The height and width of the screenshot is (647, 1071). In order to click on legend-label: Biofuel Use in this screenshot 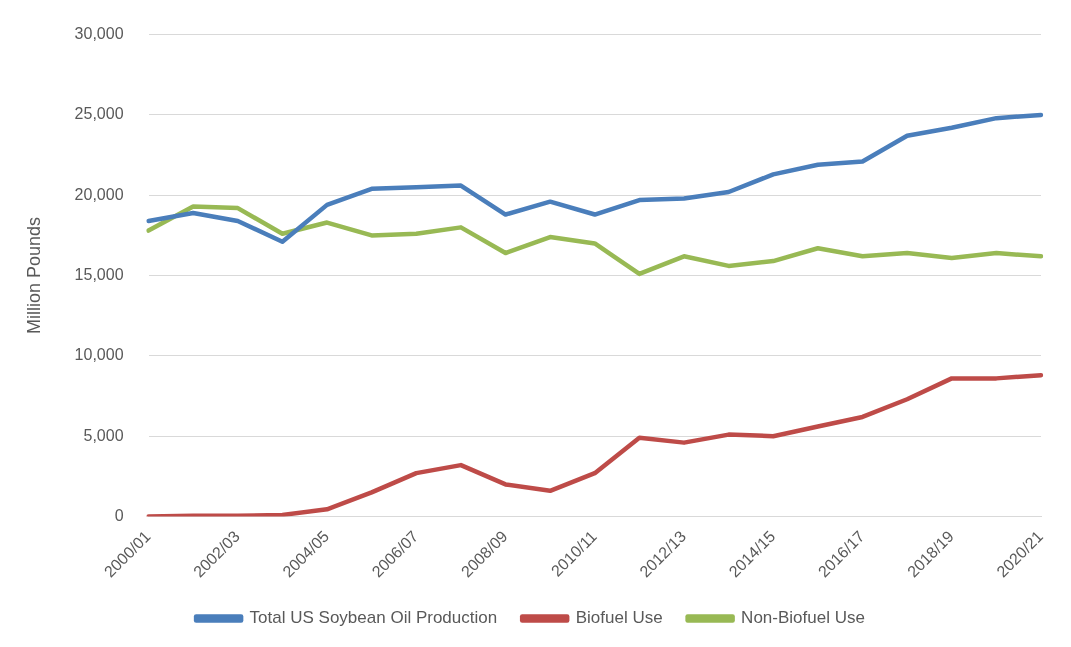, I will do `click(619, 618)`.